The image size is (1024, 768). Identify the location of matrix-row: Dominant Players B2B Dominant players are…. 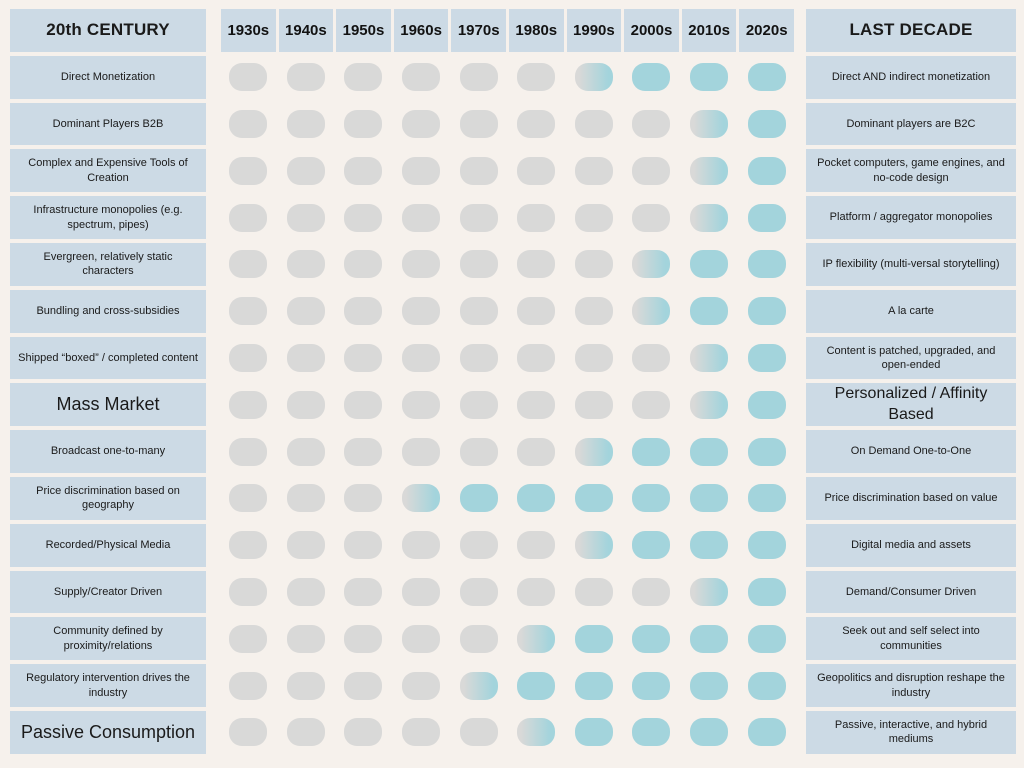
(513, 124).